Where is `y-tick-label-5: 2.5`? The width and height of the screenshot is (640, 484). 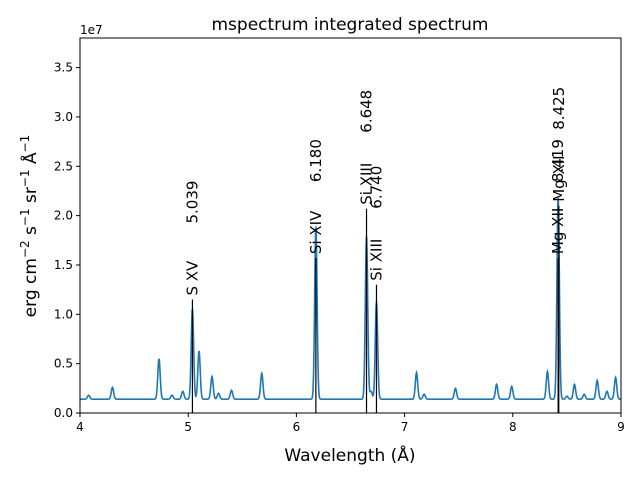
y-tick-label-5: 2.5 is located at coordinates (63, 166).